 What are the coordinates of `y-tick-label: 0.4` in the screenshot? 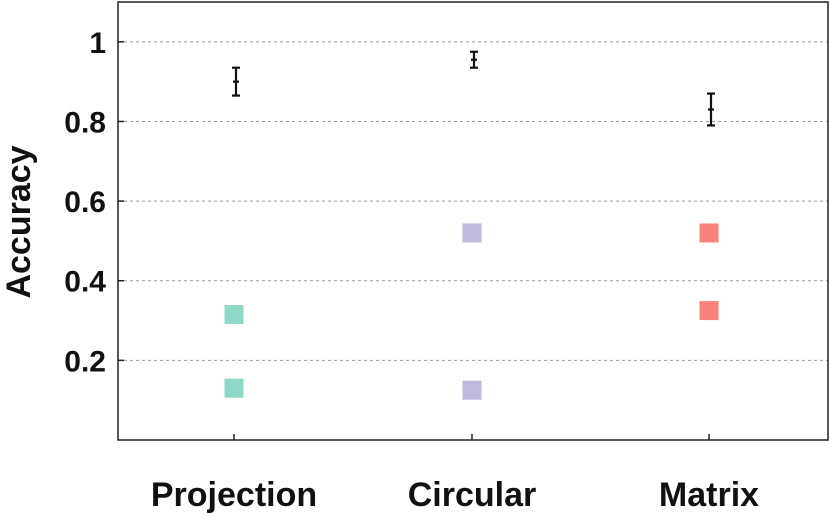 It's located at (85, 282).